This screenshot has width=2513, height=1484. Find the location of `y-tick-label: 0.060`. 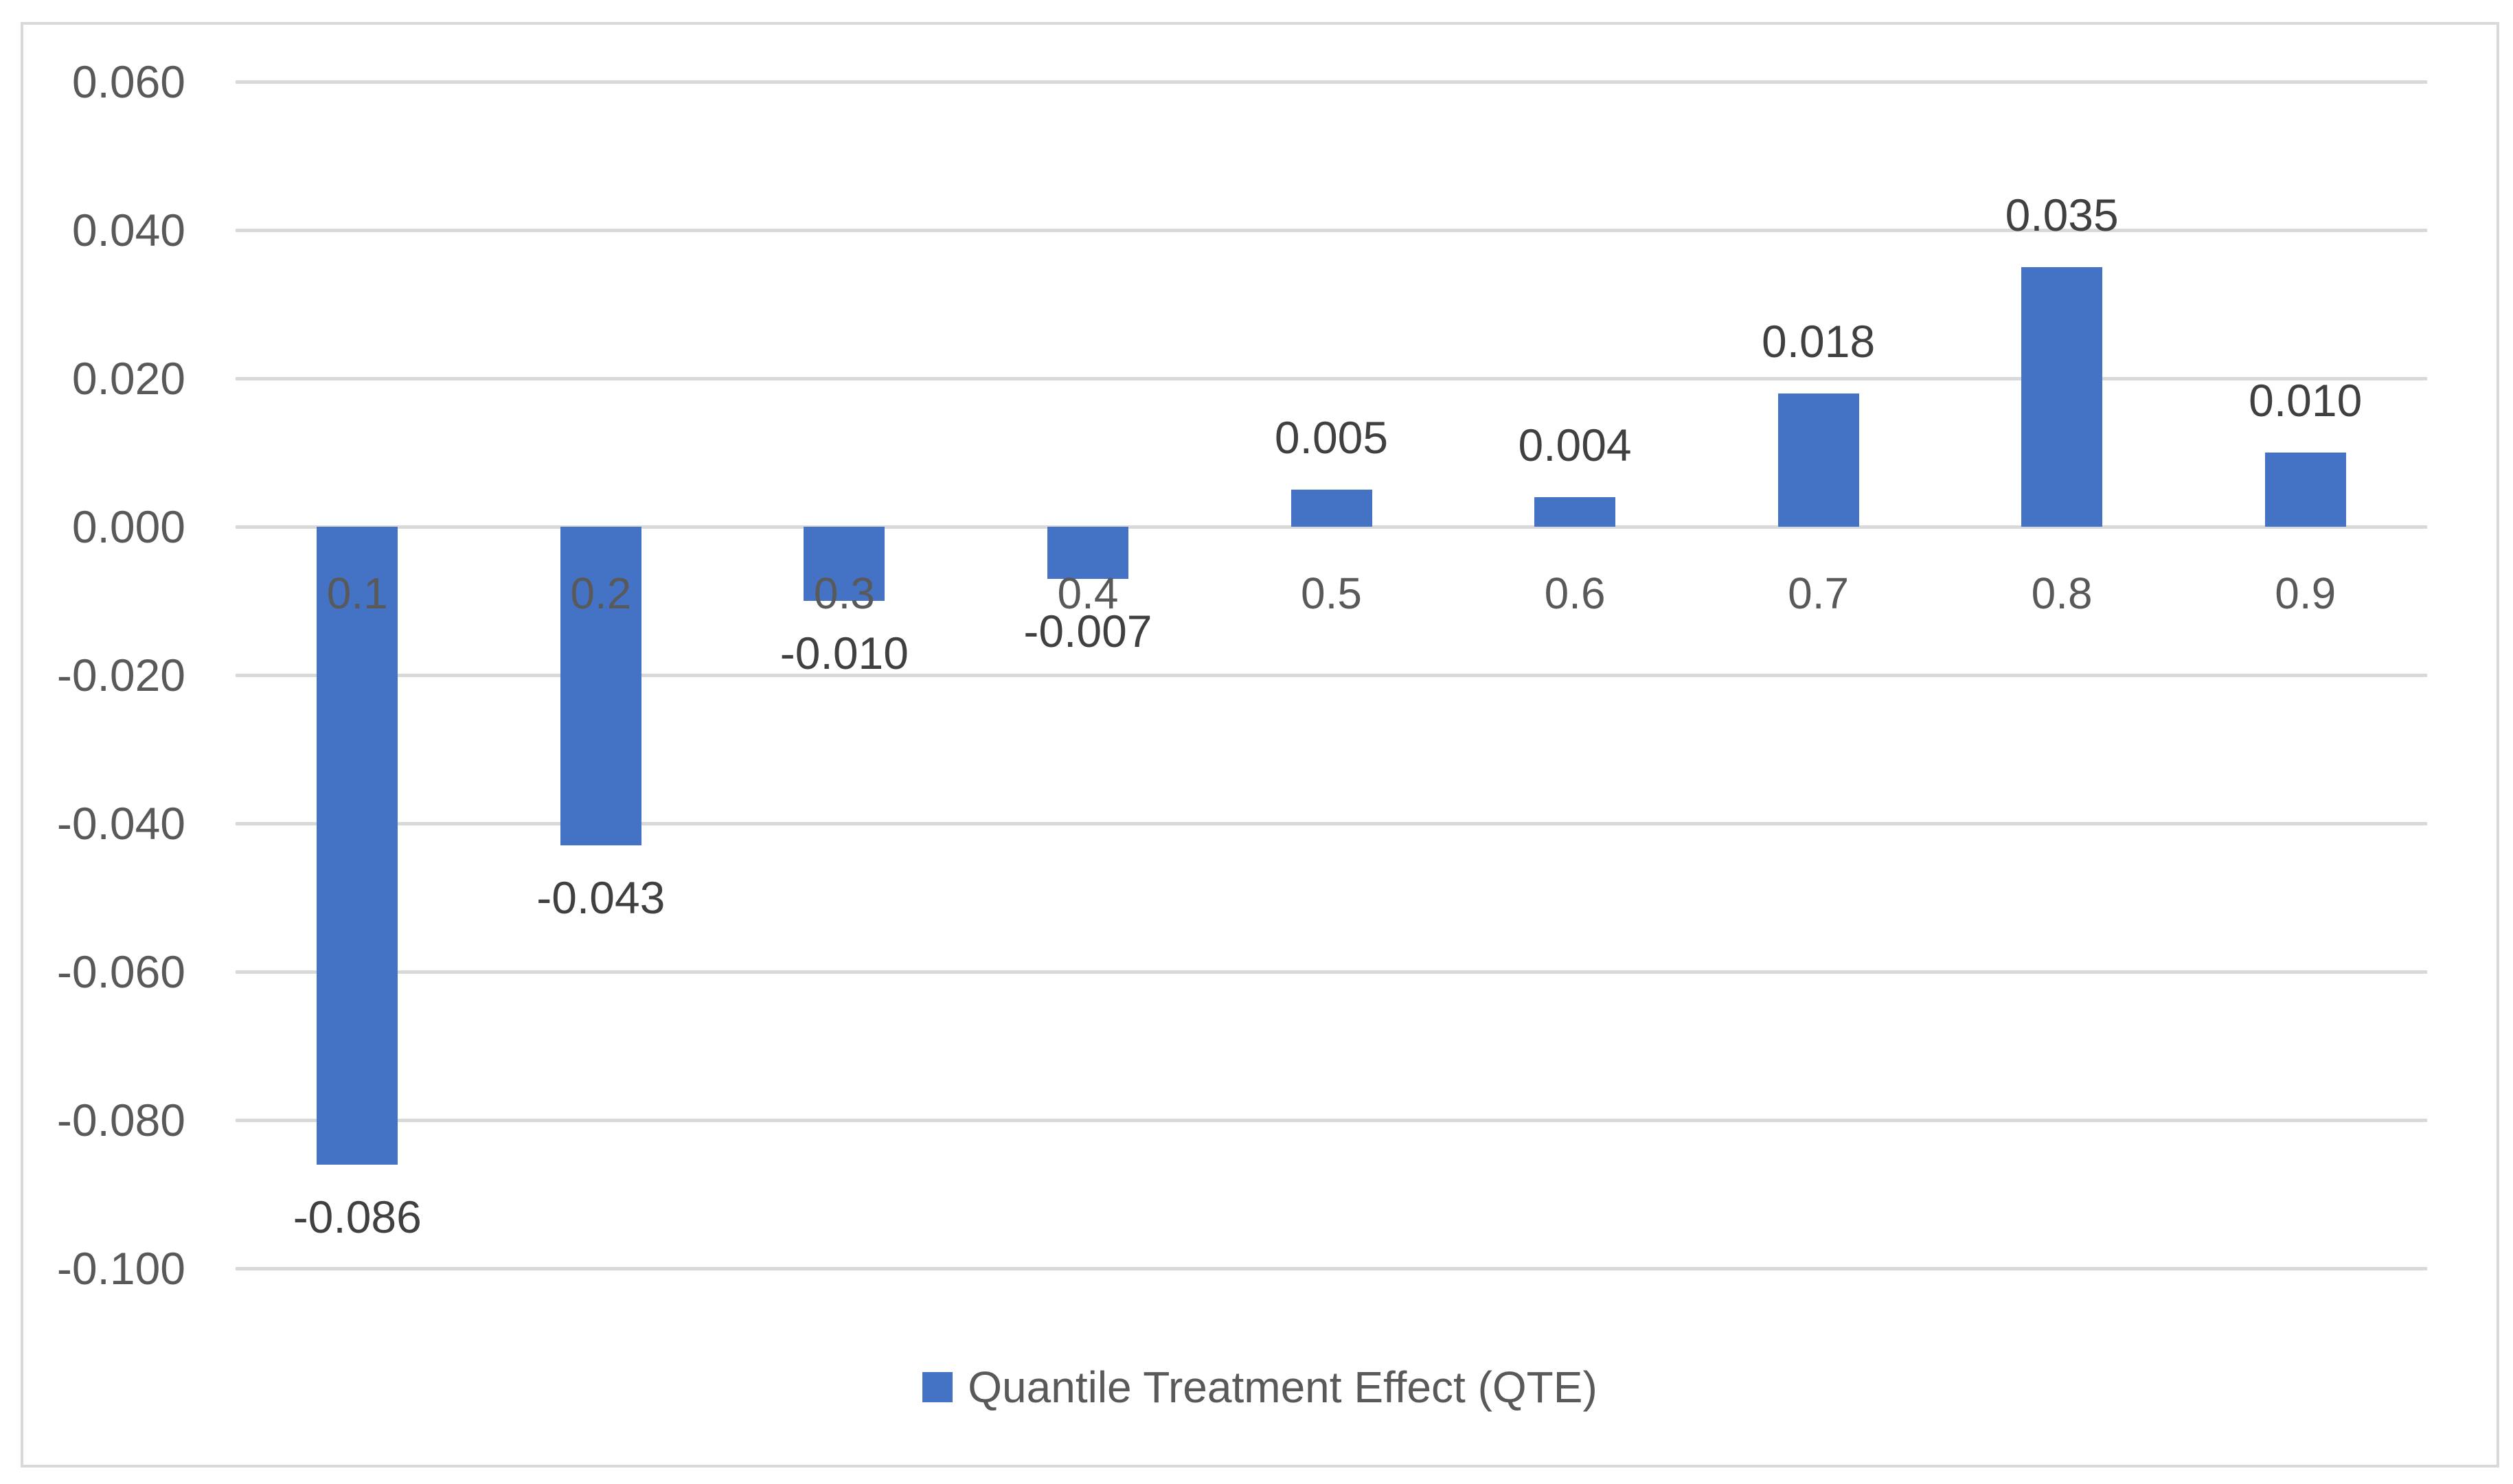

y-tick-label: 0.060 is located at coordinates (128, 82).